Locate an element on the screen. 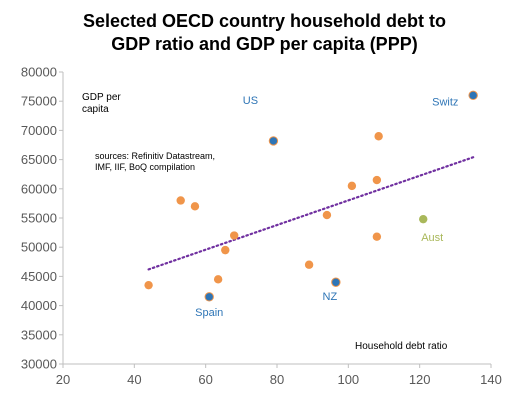 This screenshot has height=404, width=529. y-tick-label: 50000 is located at coordinates (39, 247).